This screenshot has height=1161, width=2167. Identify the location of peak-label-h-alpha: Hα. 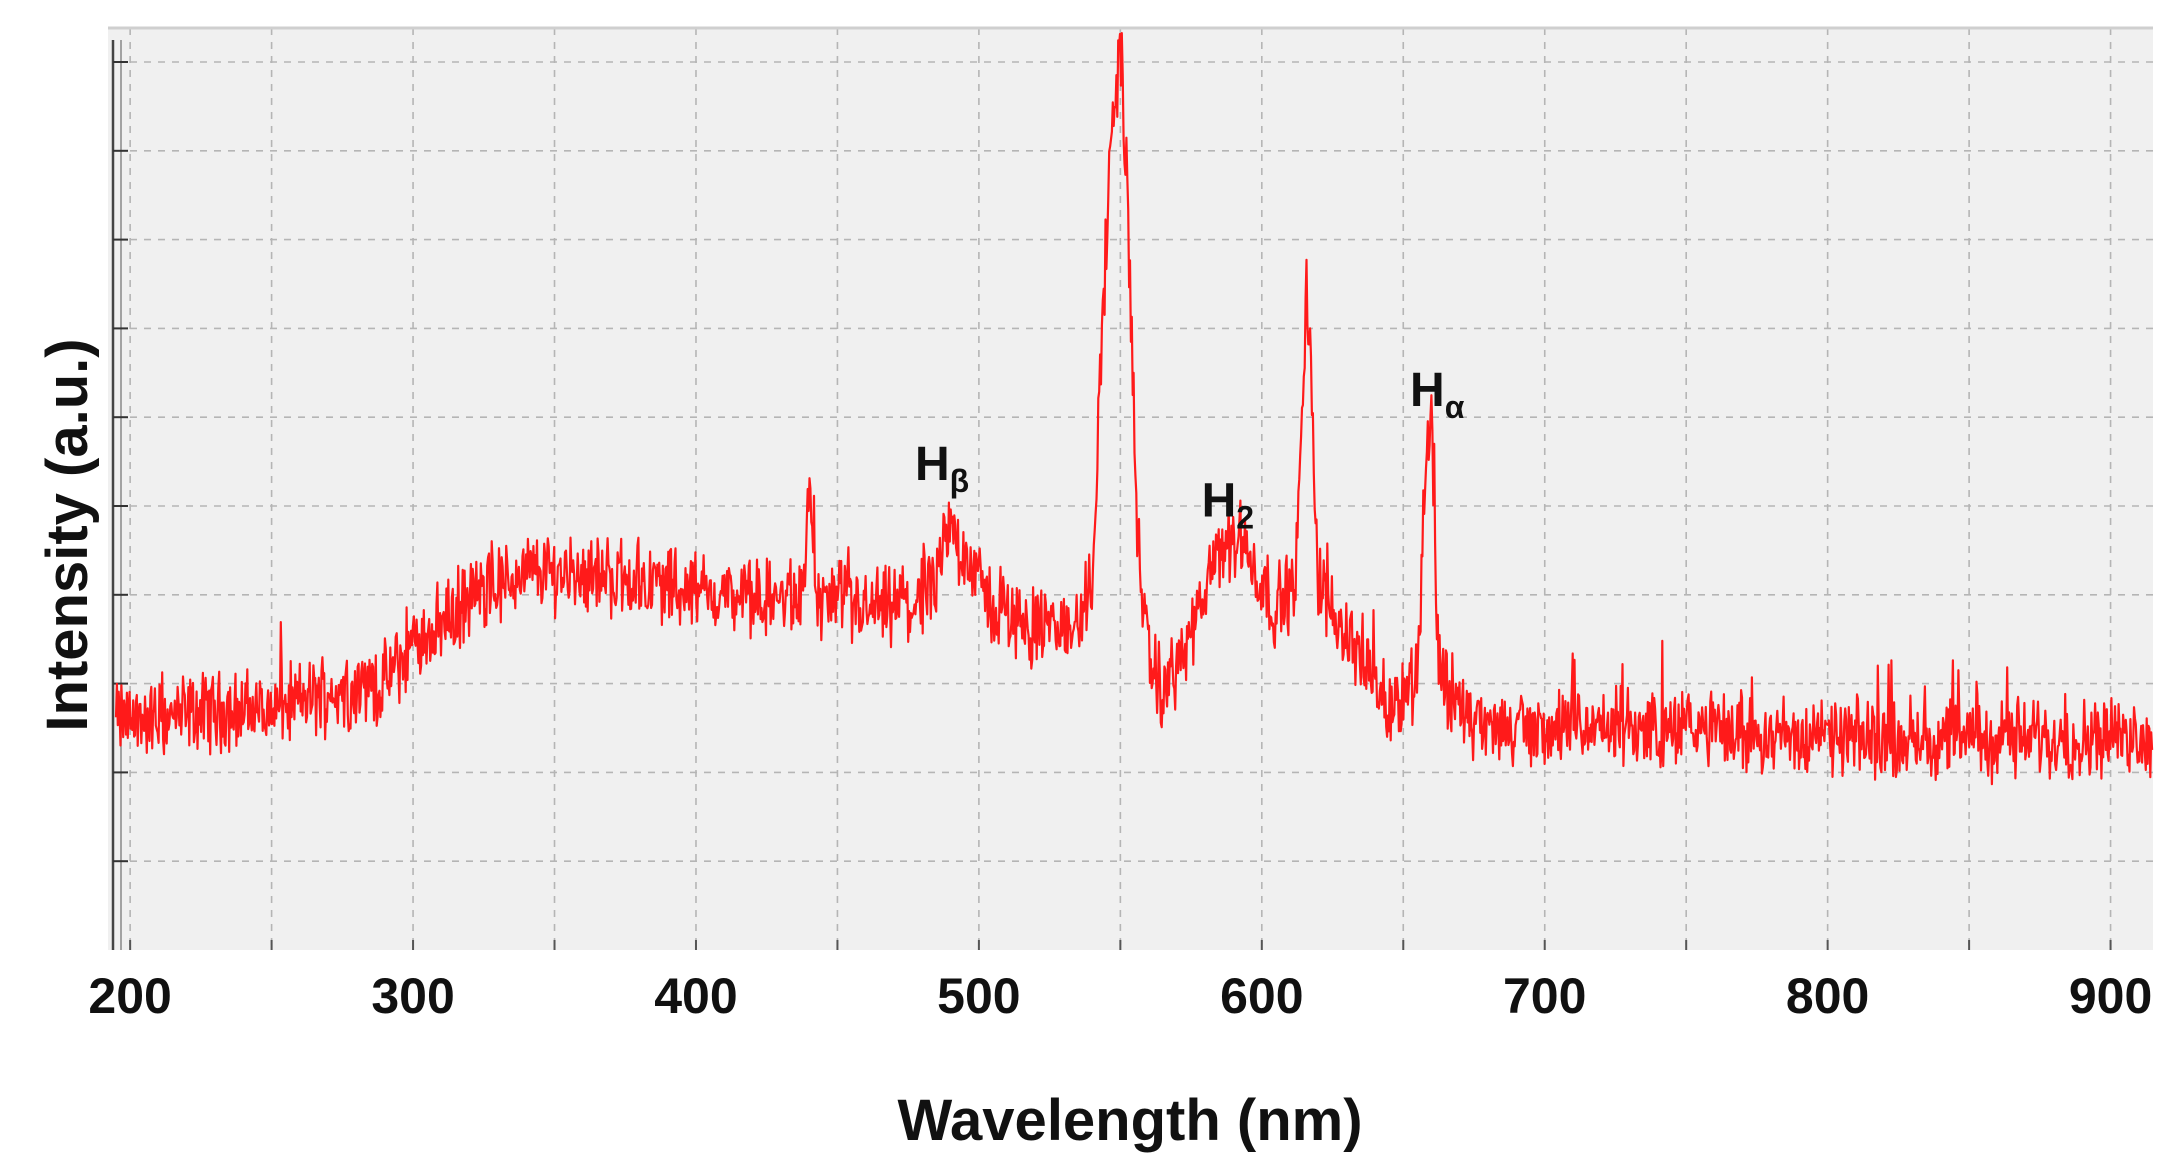
(1437, 394).